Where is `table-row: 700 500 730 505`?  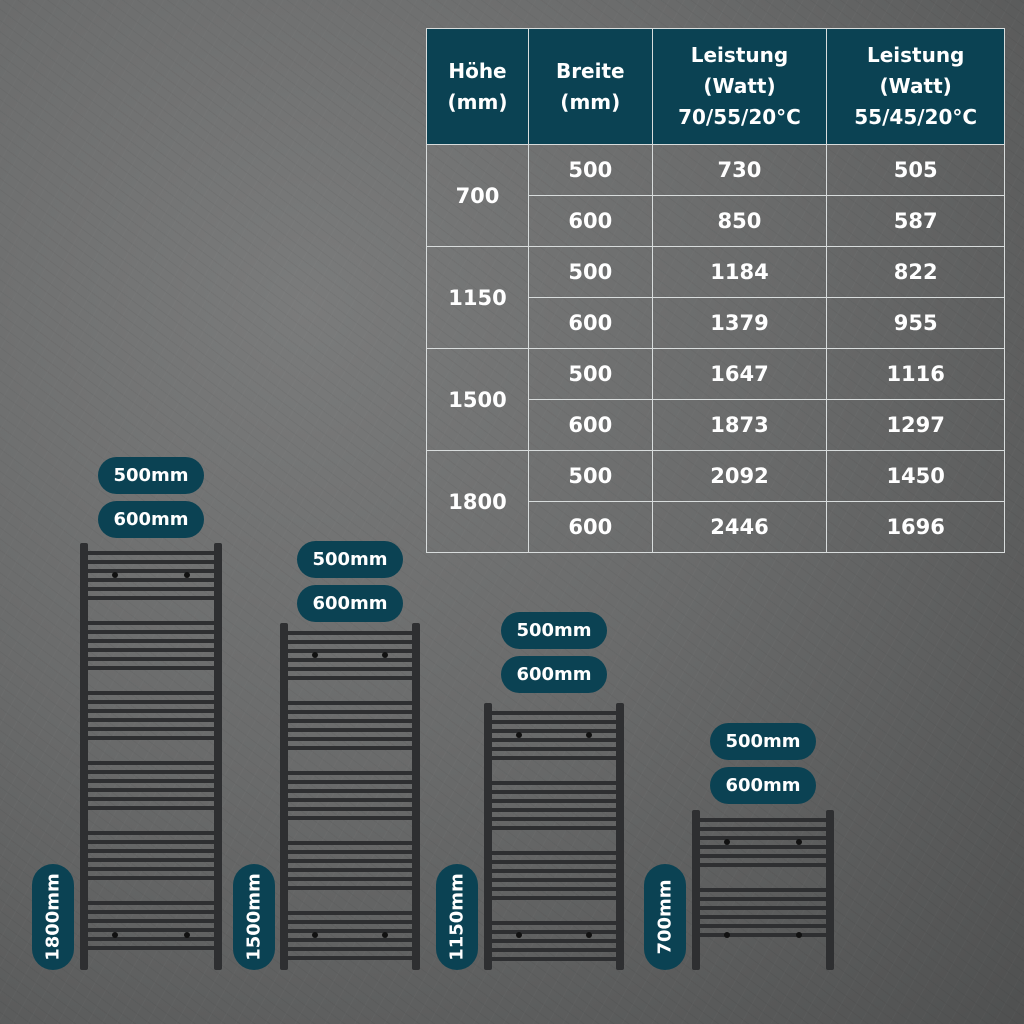
table-row: 700 500 730 505 is located at coordinates (715, 195).